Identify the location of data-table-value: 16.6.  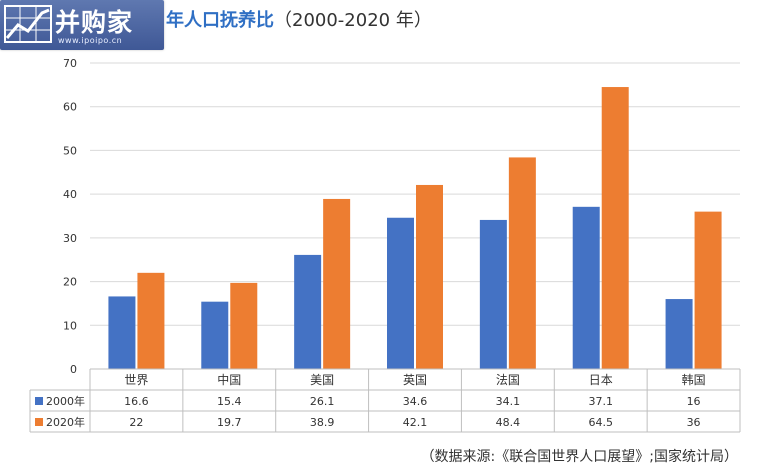
(136, 401).